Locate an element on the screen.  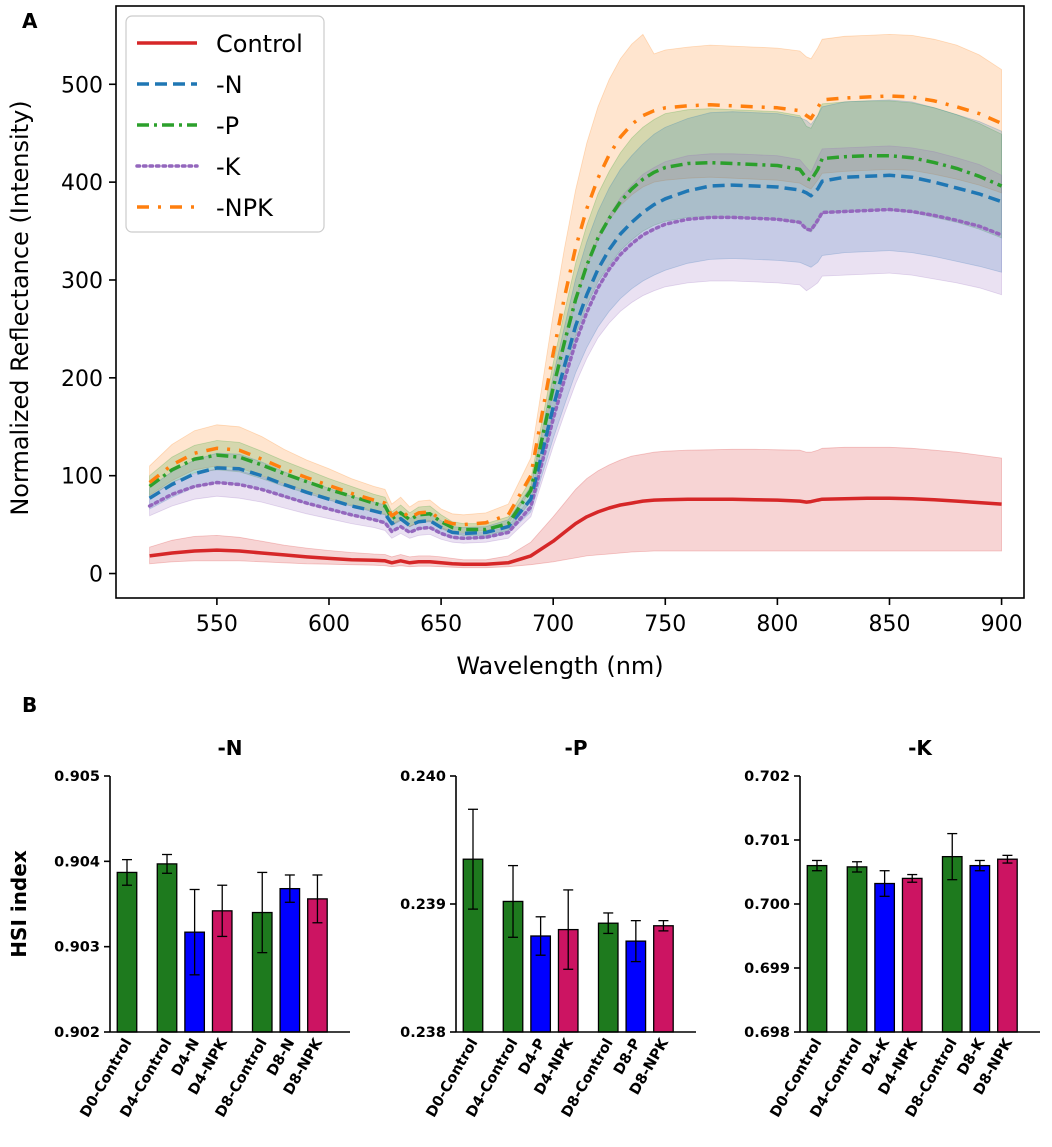
legend-entry: Control is located at coordinates (259, 44).